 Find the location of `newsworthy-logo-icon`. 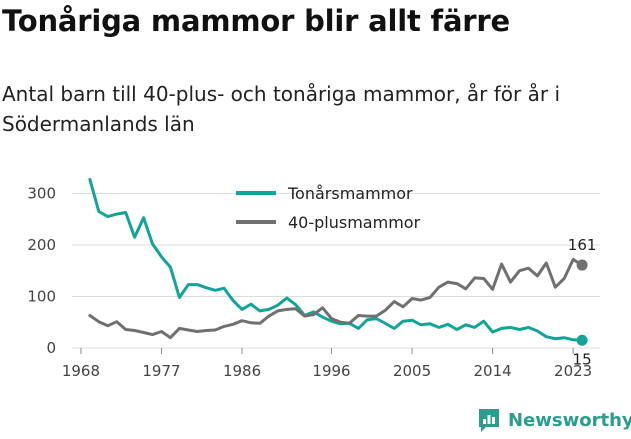

newsworthy-logo-icon is located at coordinates (489, 420).